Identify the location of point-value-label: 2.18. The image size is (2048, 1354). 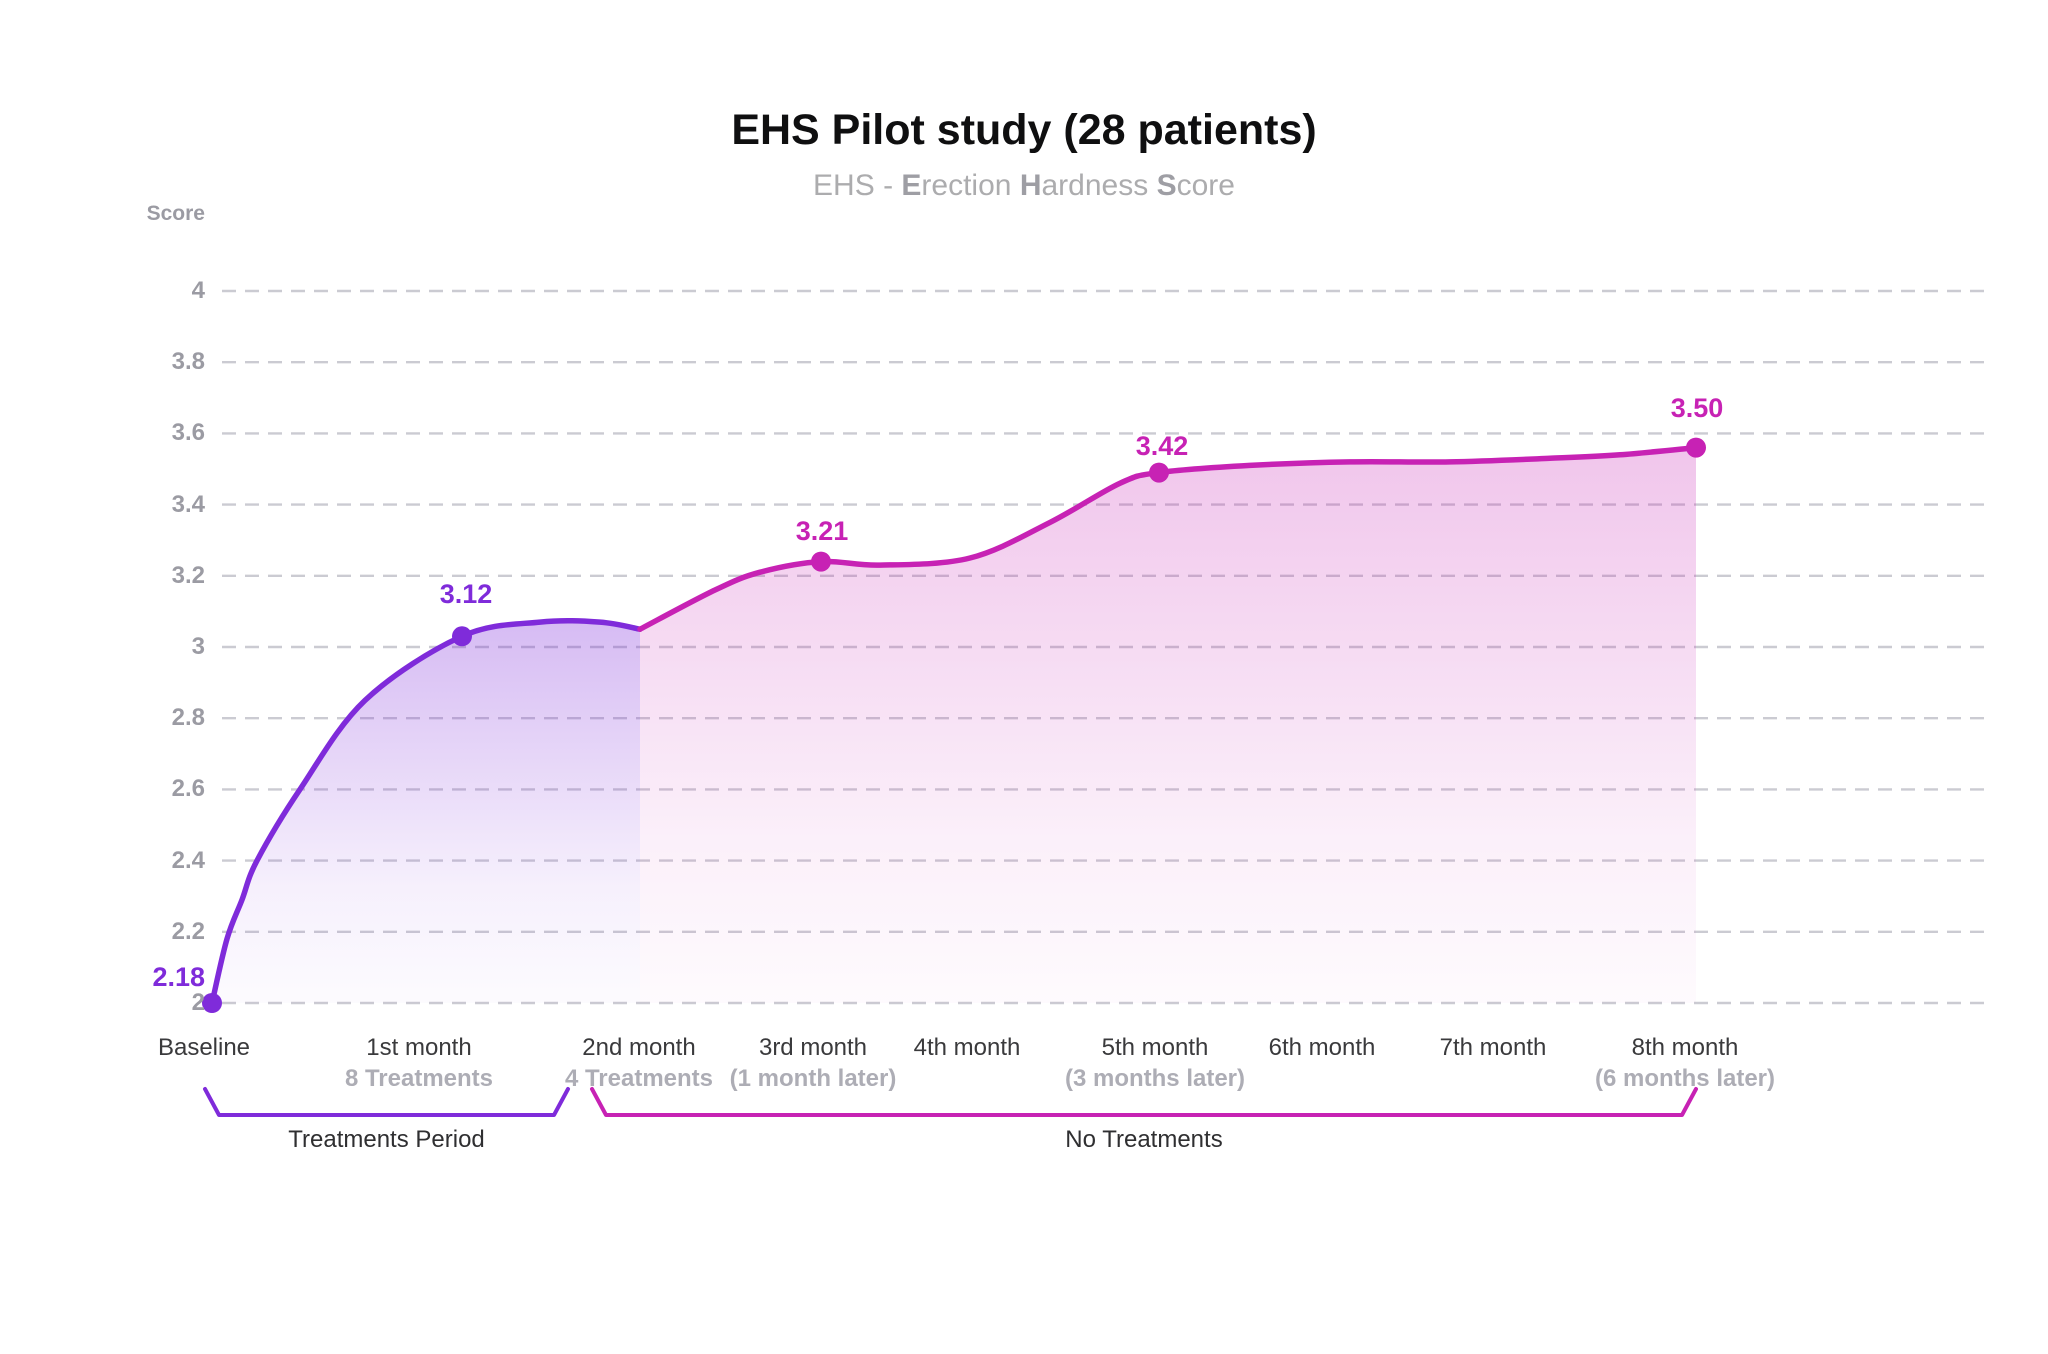
(178, 977).